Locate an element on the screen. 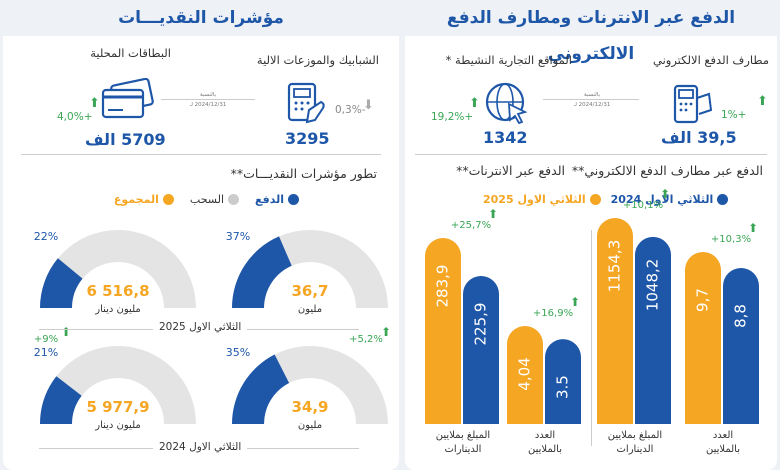 Image resolution: width=780 pixels, height=470 pixels. terminals-change: +1% is located at coordinates (734, 115).